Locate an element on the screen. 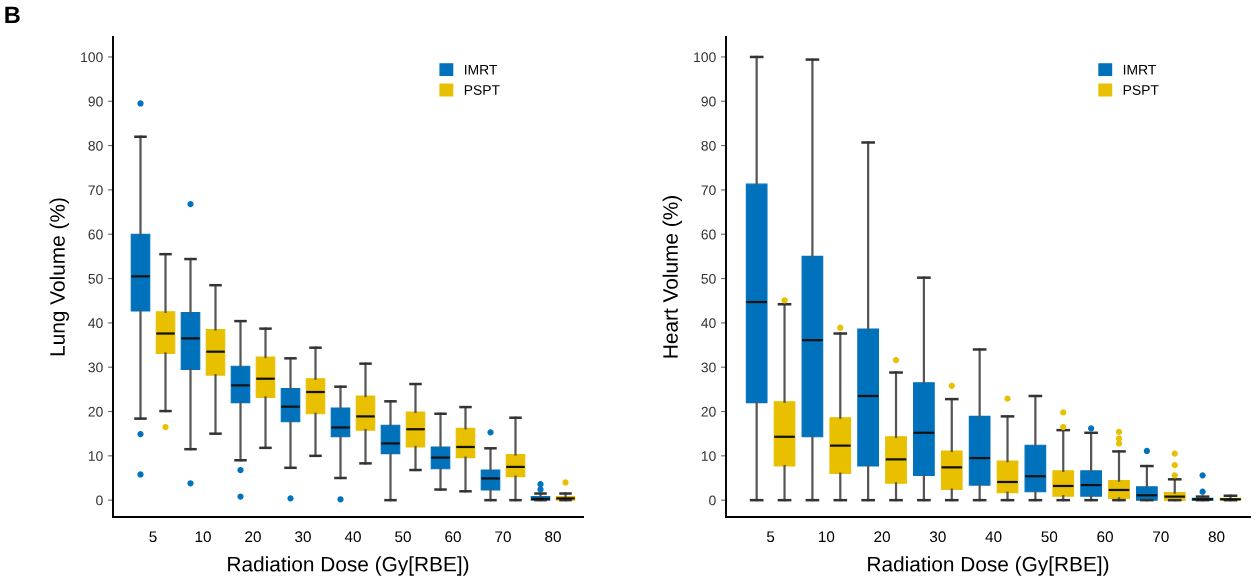 This screenshot has width=1258, height=581. text: B is located at coordinates (12, 14).